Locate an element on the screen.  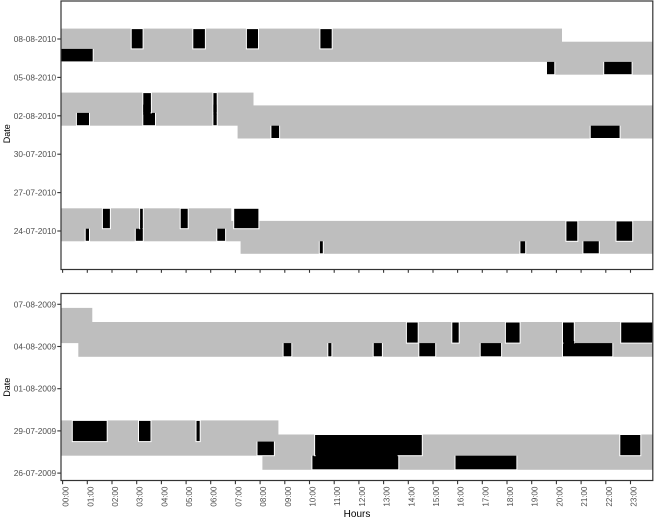
svg-text: 07:00 is located at coordinates (238, 496).